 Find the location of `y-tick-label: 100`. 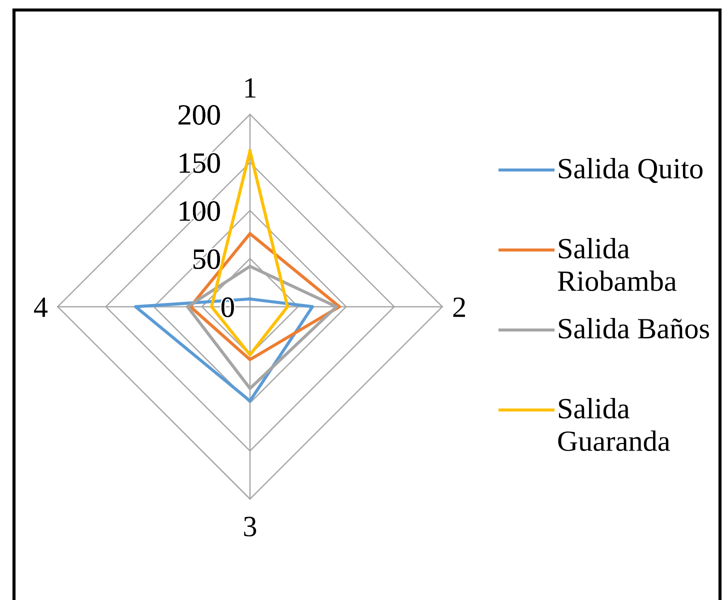

y-tick-label: 100 is located at coordinates (200, 211).